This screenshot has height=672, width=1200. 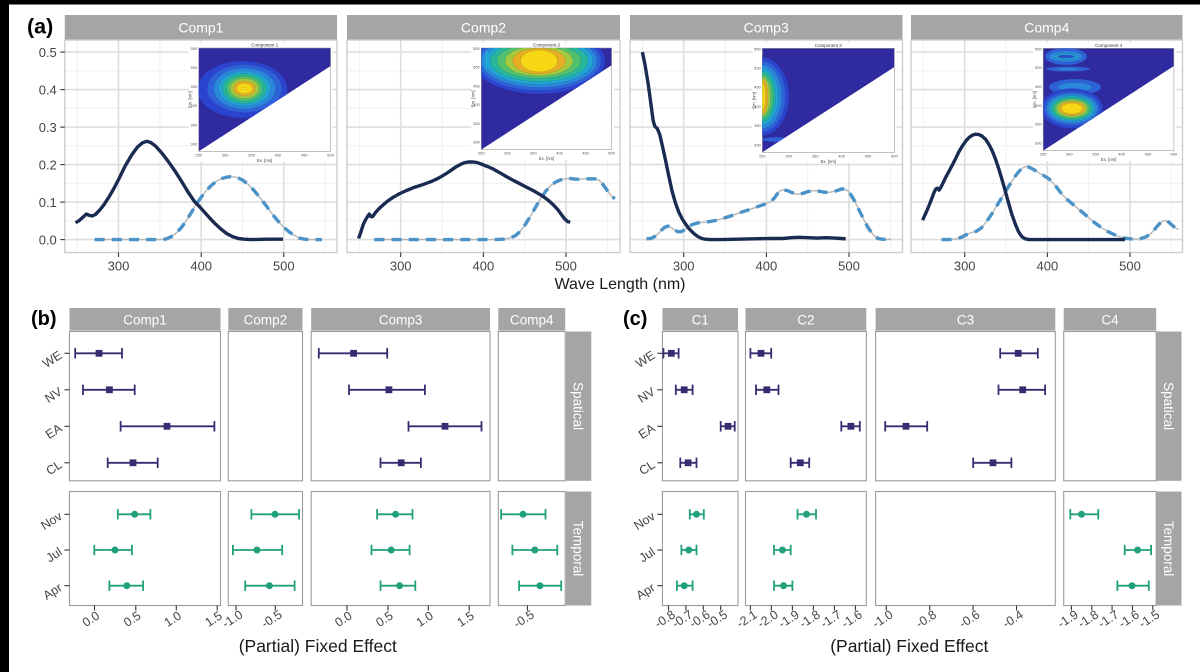 What do you see at coordinates (48, 89) in the screenshot?
I see `svg-text: 0.4` at bounding box center [48, 89].